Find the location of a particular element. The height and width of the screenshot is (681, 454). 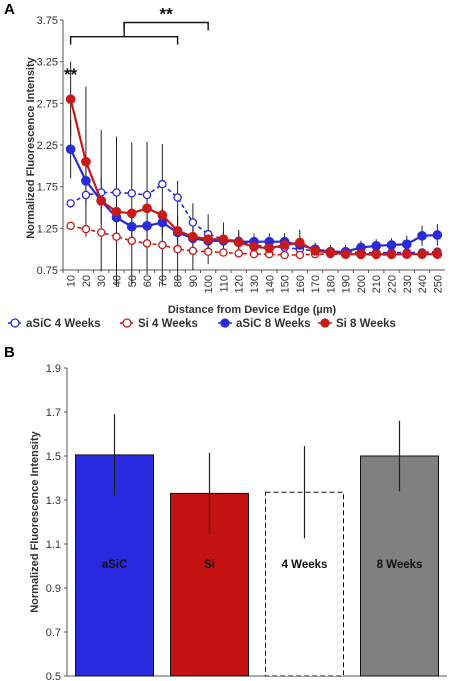

x-tick-label: 80 is located at coordinates (179, 281).